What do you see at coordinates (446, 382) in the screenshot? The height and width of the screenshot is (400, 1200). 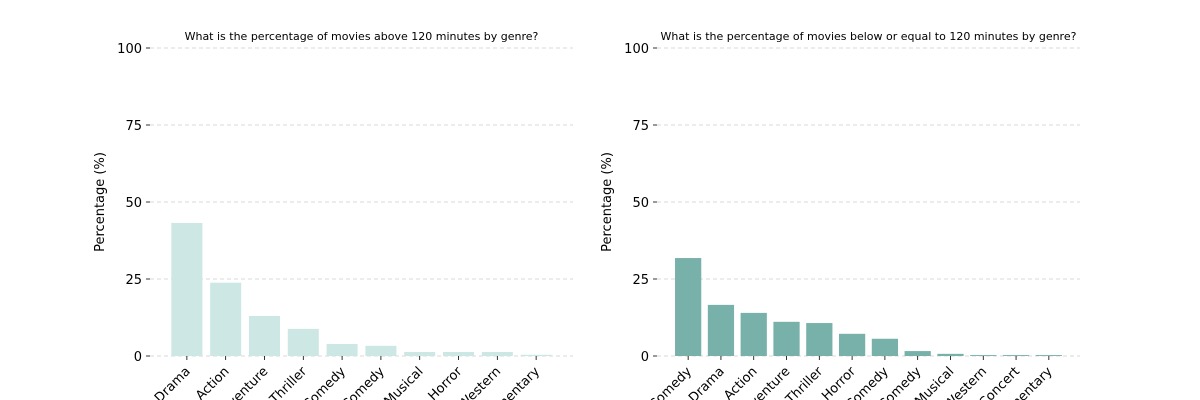 I see `x-tick-label: Horror` at bounding box center [446, 382].